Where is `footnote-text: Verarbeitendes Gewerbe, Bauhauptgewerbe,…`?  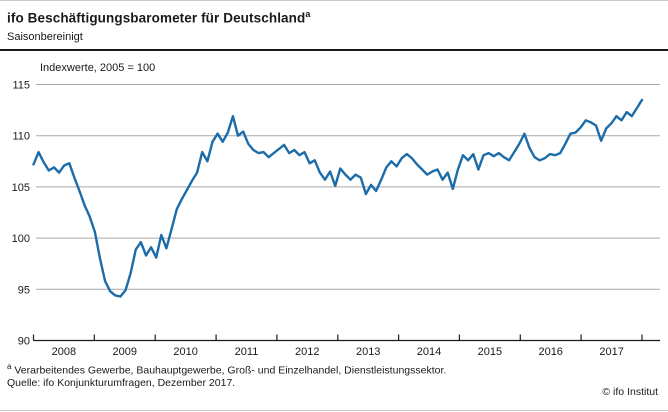 footnote-text: Verarbeitendes Gewerbe, Bauhauptgewerbe,… is located at coordinates (230, 370).